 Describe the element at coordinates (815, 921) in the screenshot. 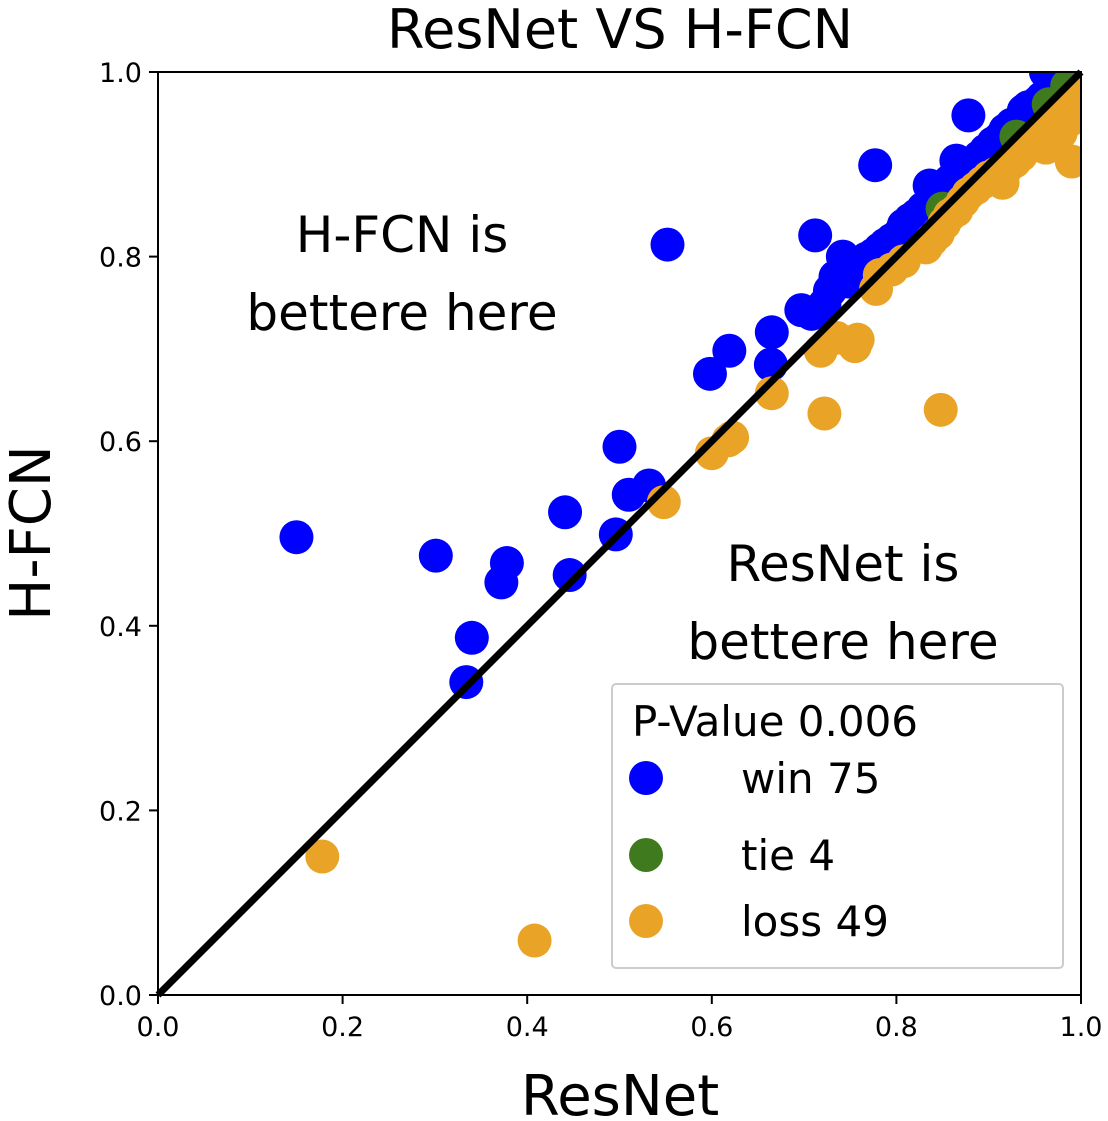

I see `legend-label: loss 49` at that location.